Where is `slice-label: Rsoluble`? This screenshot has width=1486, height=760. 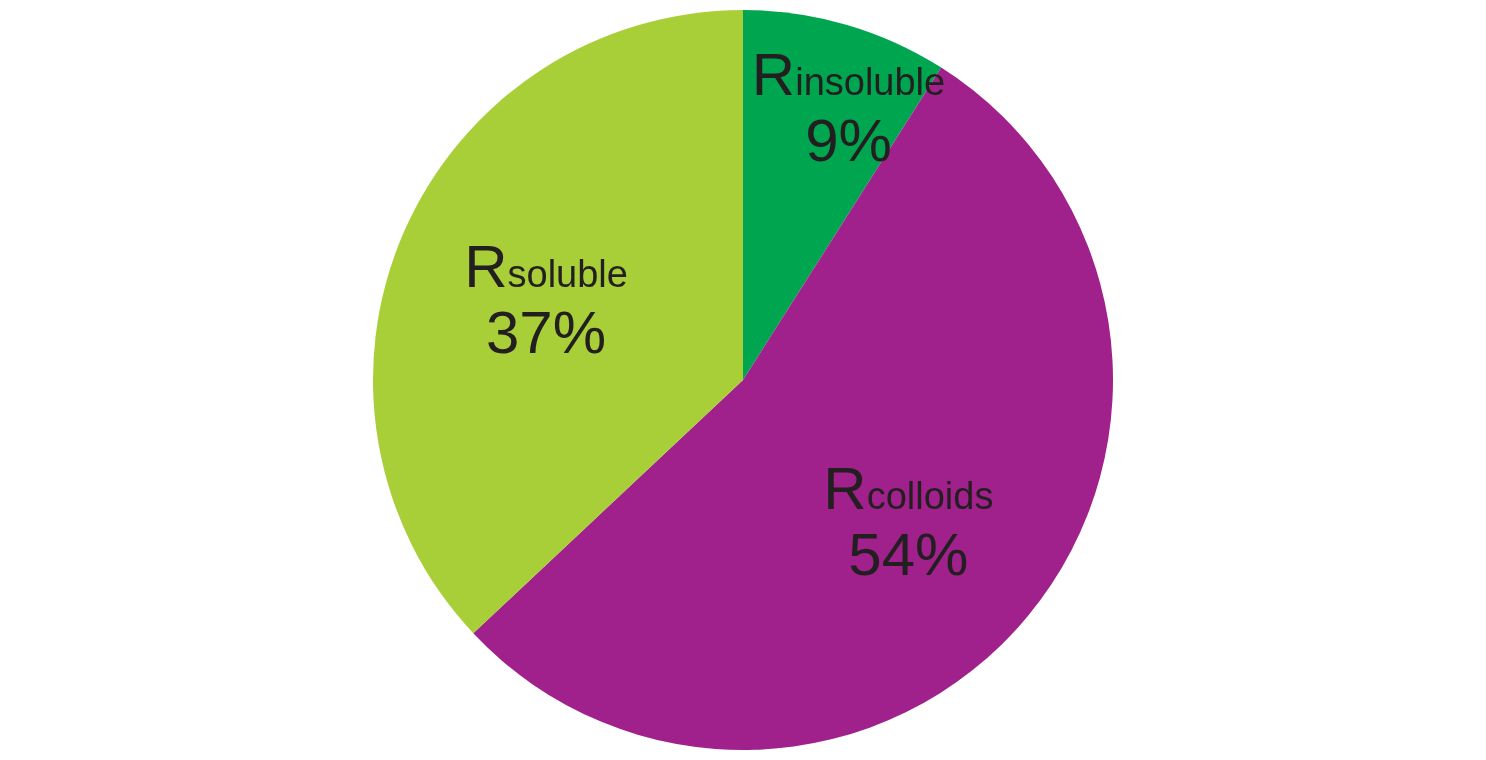
slice-label: Rsoluble is located at coordinates (546, 266).